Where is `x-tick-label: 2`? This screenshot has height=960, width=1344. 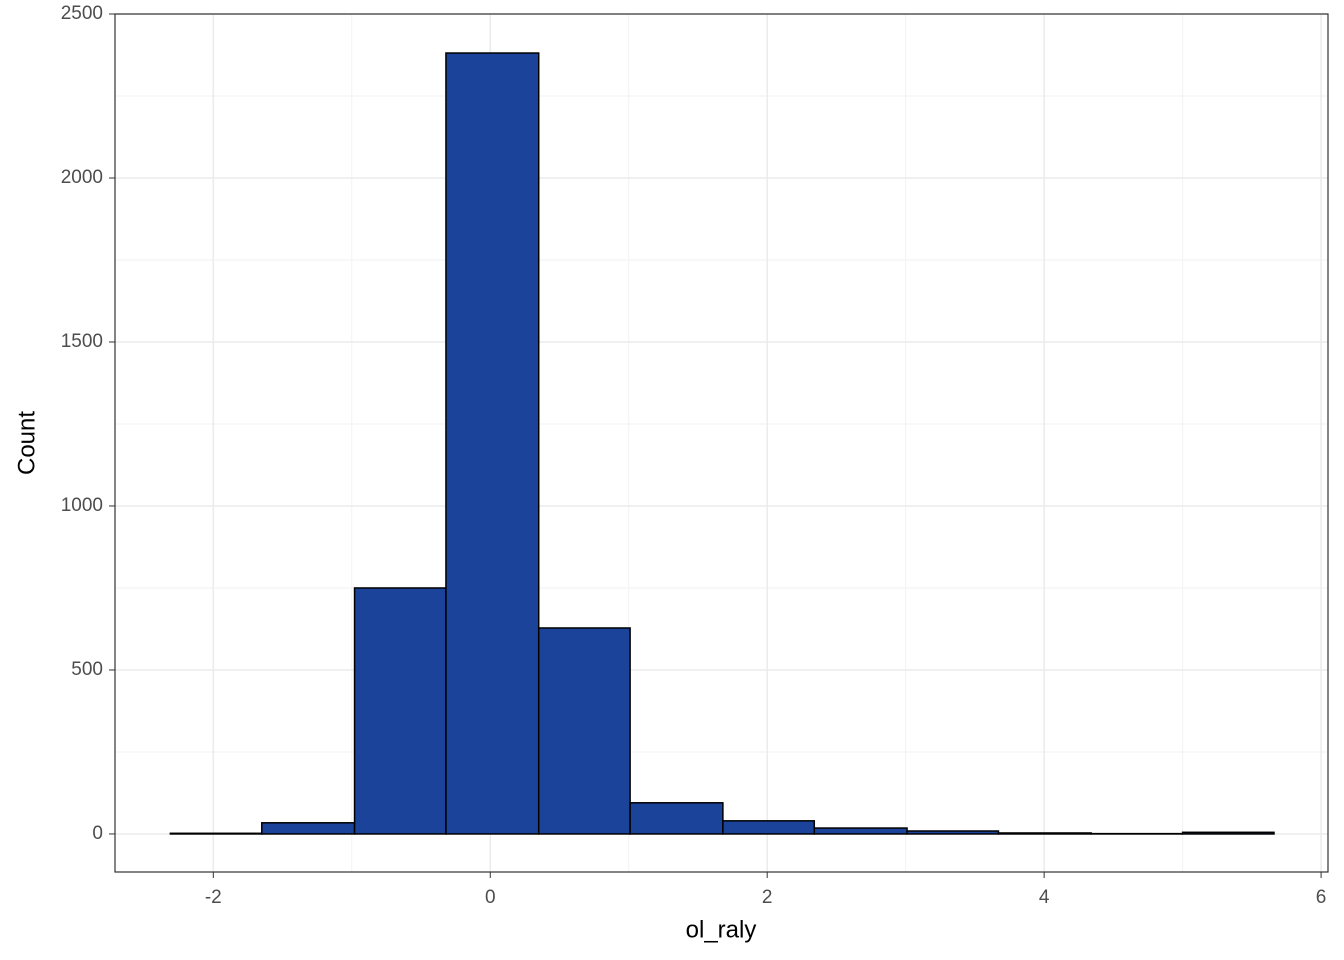 x-tick-label: 2 is located at coordinates (767, 897).